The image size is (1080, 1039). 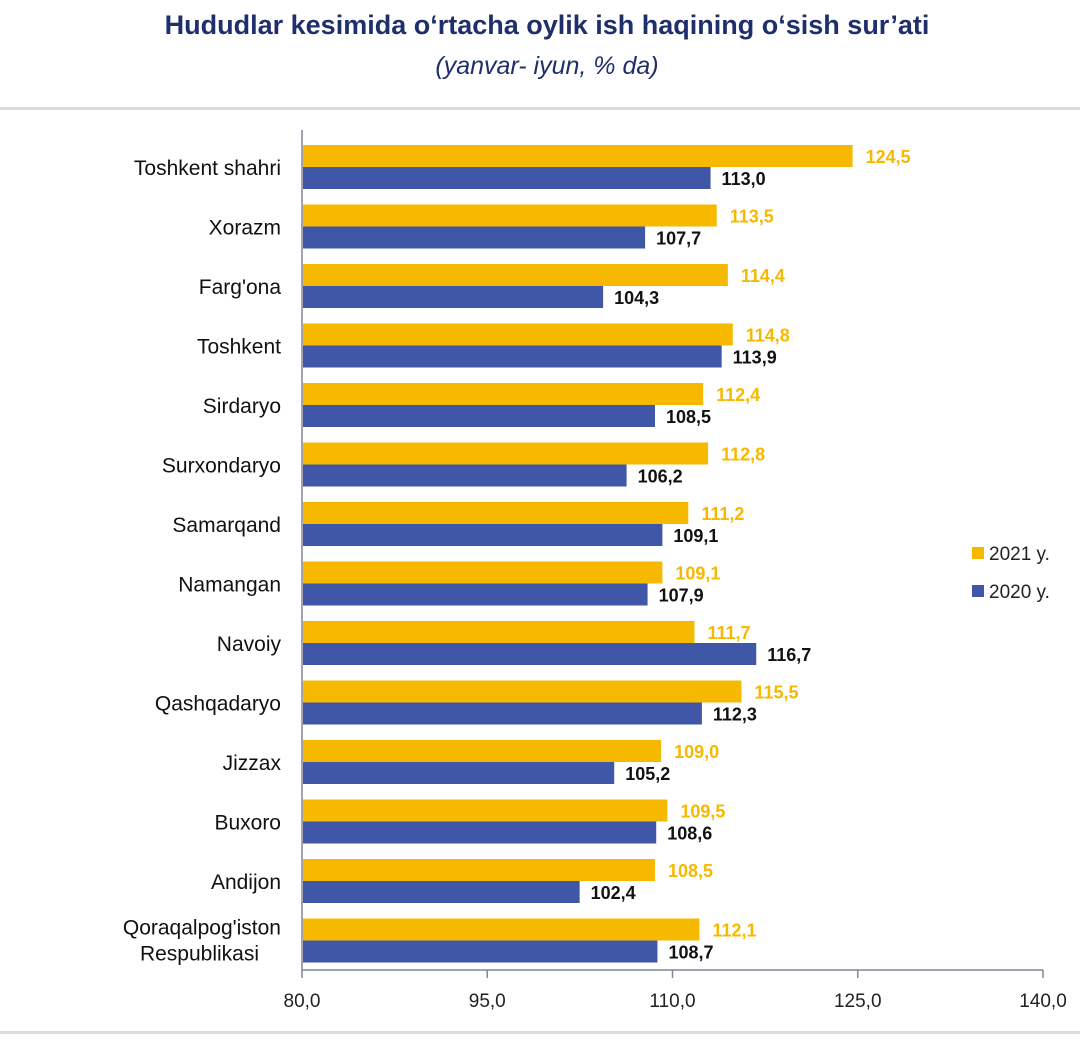 What do you see at coordinates (487, 1001) in the screenshot?
I see `x-tick-label: 95,0` at bounding box center [487, 1001].